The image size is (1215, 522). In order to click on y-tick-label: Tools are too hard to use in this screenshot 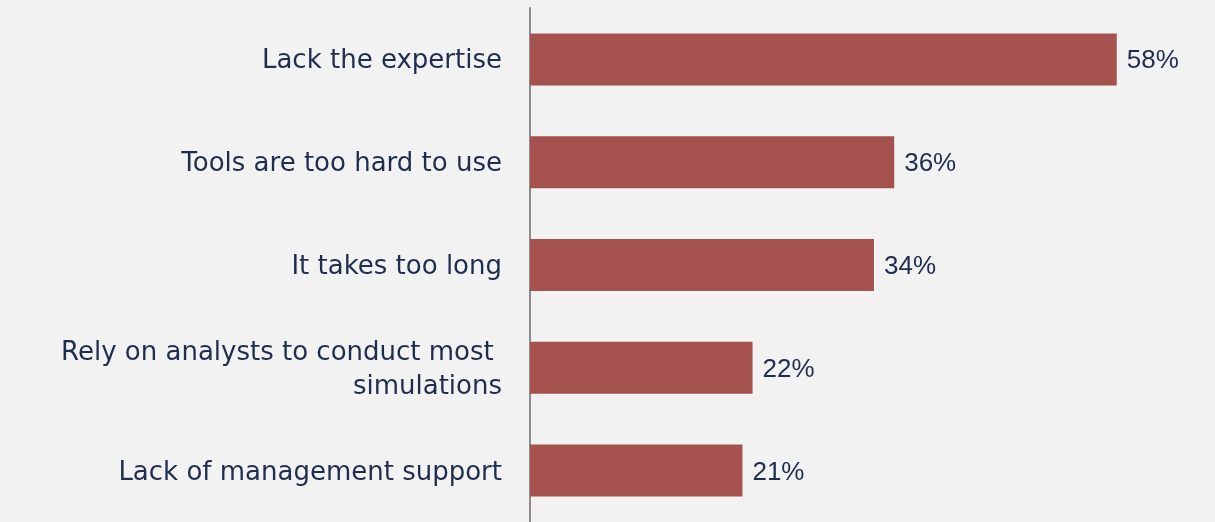, I will do `click(341, 162)`.